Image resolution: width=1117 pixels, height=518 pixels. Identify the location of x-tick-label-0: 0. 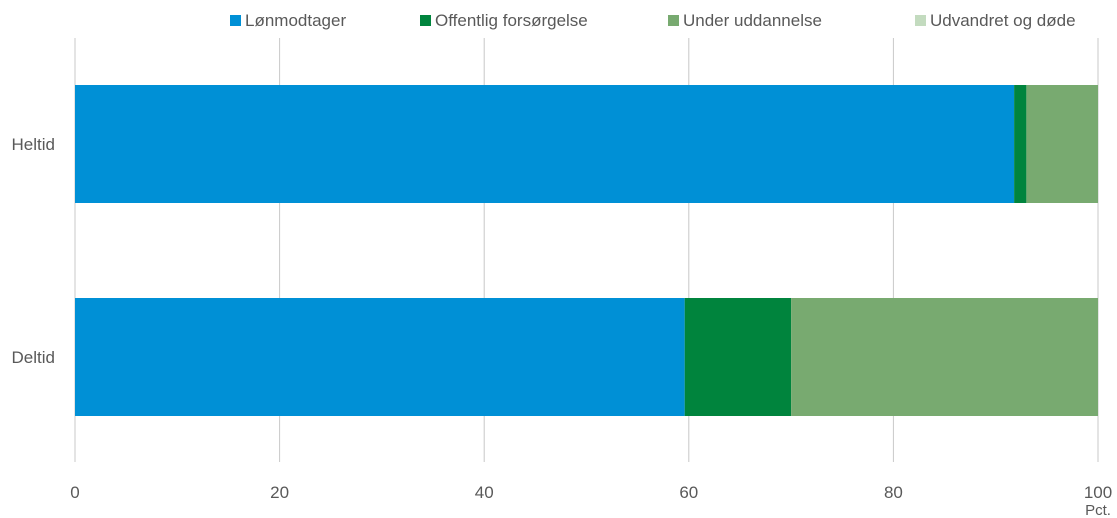
(74, 492).